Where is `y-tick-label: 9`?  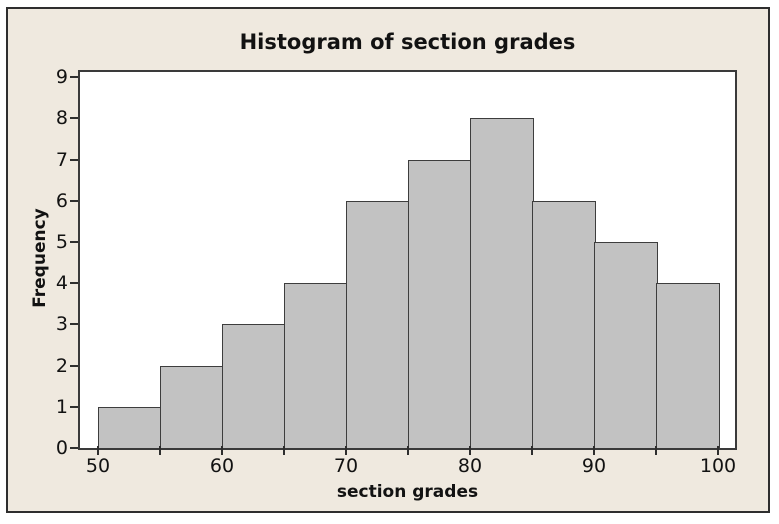
y-tick-label: 9 is located at coordinates (61, 77).